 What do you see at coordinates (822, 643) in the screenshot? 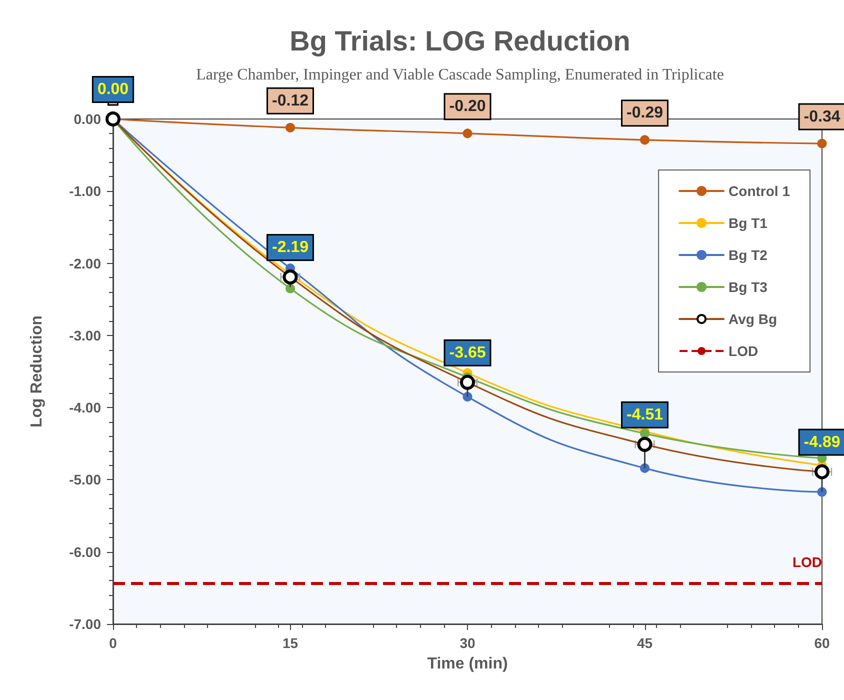
I see `x-tick-label: 60` at bounding box center [822, 643].